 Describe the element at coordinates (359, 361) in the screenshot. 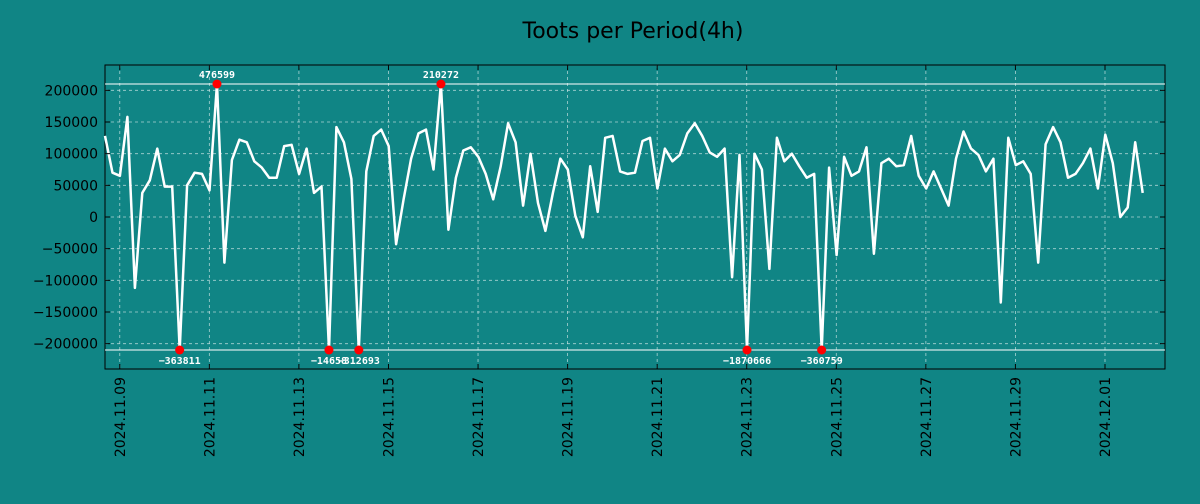

I see `peak-annotation-label: −312693` at that location.